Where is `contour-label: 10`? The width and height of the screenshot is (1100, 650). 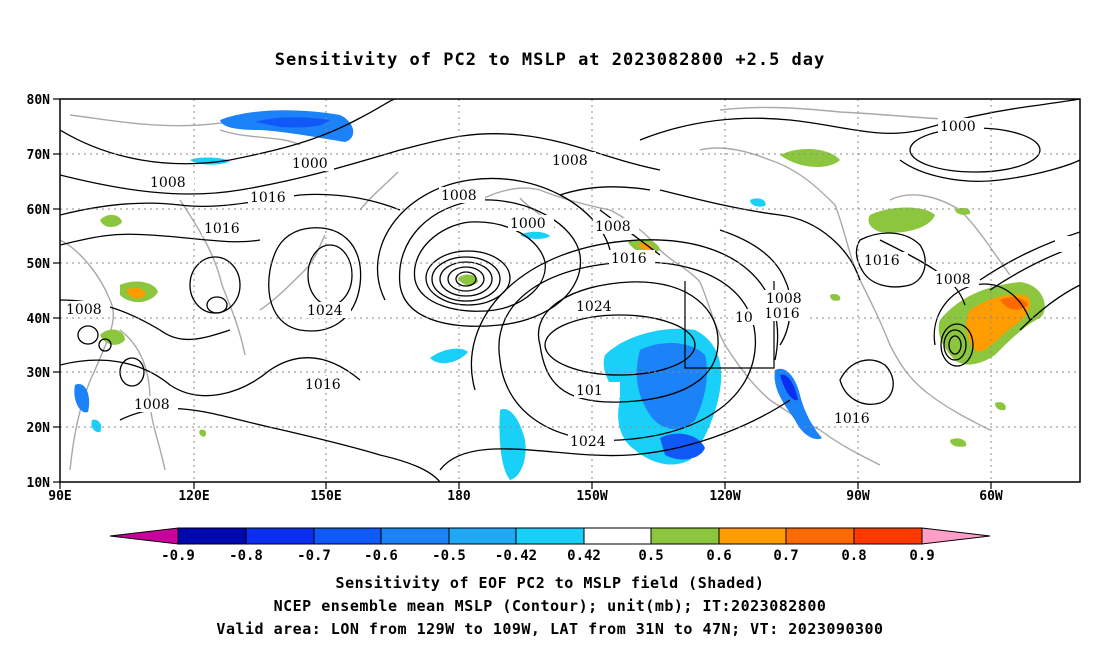
contour-label: 10 is located at coordinates (744, 318).